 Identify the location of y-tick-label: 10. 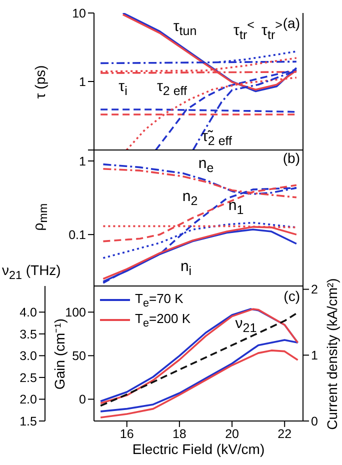
(79, 13).